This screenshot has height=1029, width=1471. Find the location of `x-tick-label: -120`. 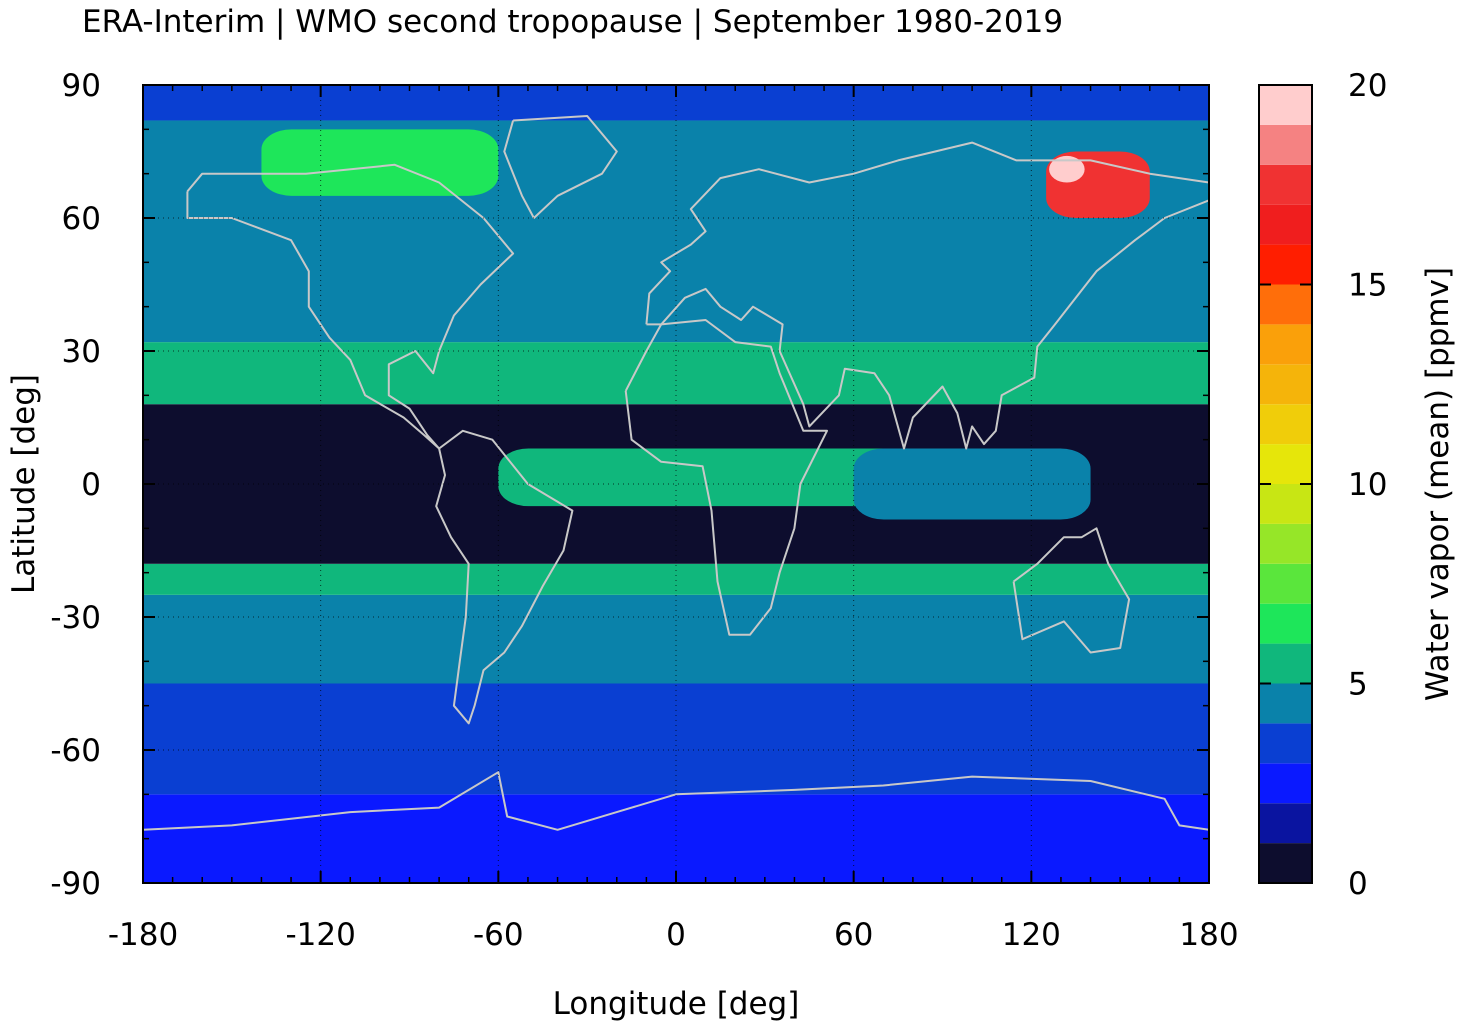

x-tick-label: -120 is located at coordinates (320, 935).